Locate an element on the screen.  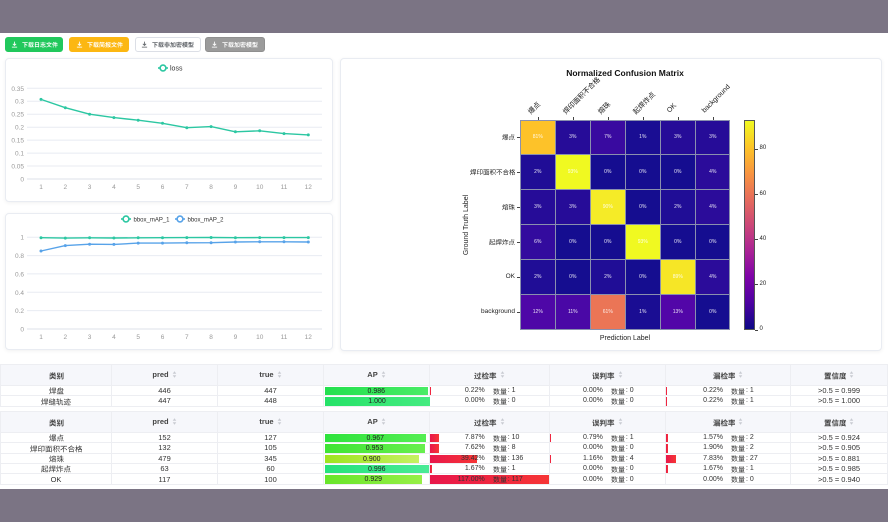
svg-text: 0.3 is located at coordinates (19, 102).